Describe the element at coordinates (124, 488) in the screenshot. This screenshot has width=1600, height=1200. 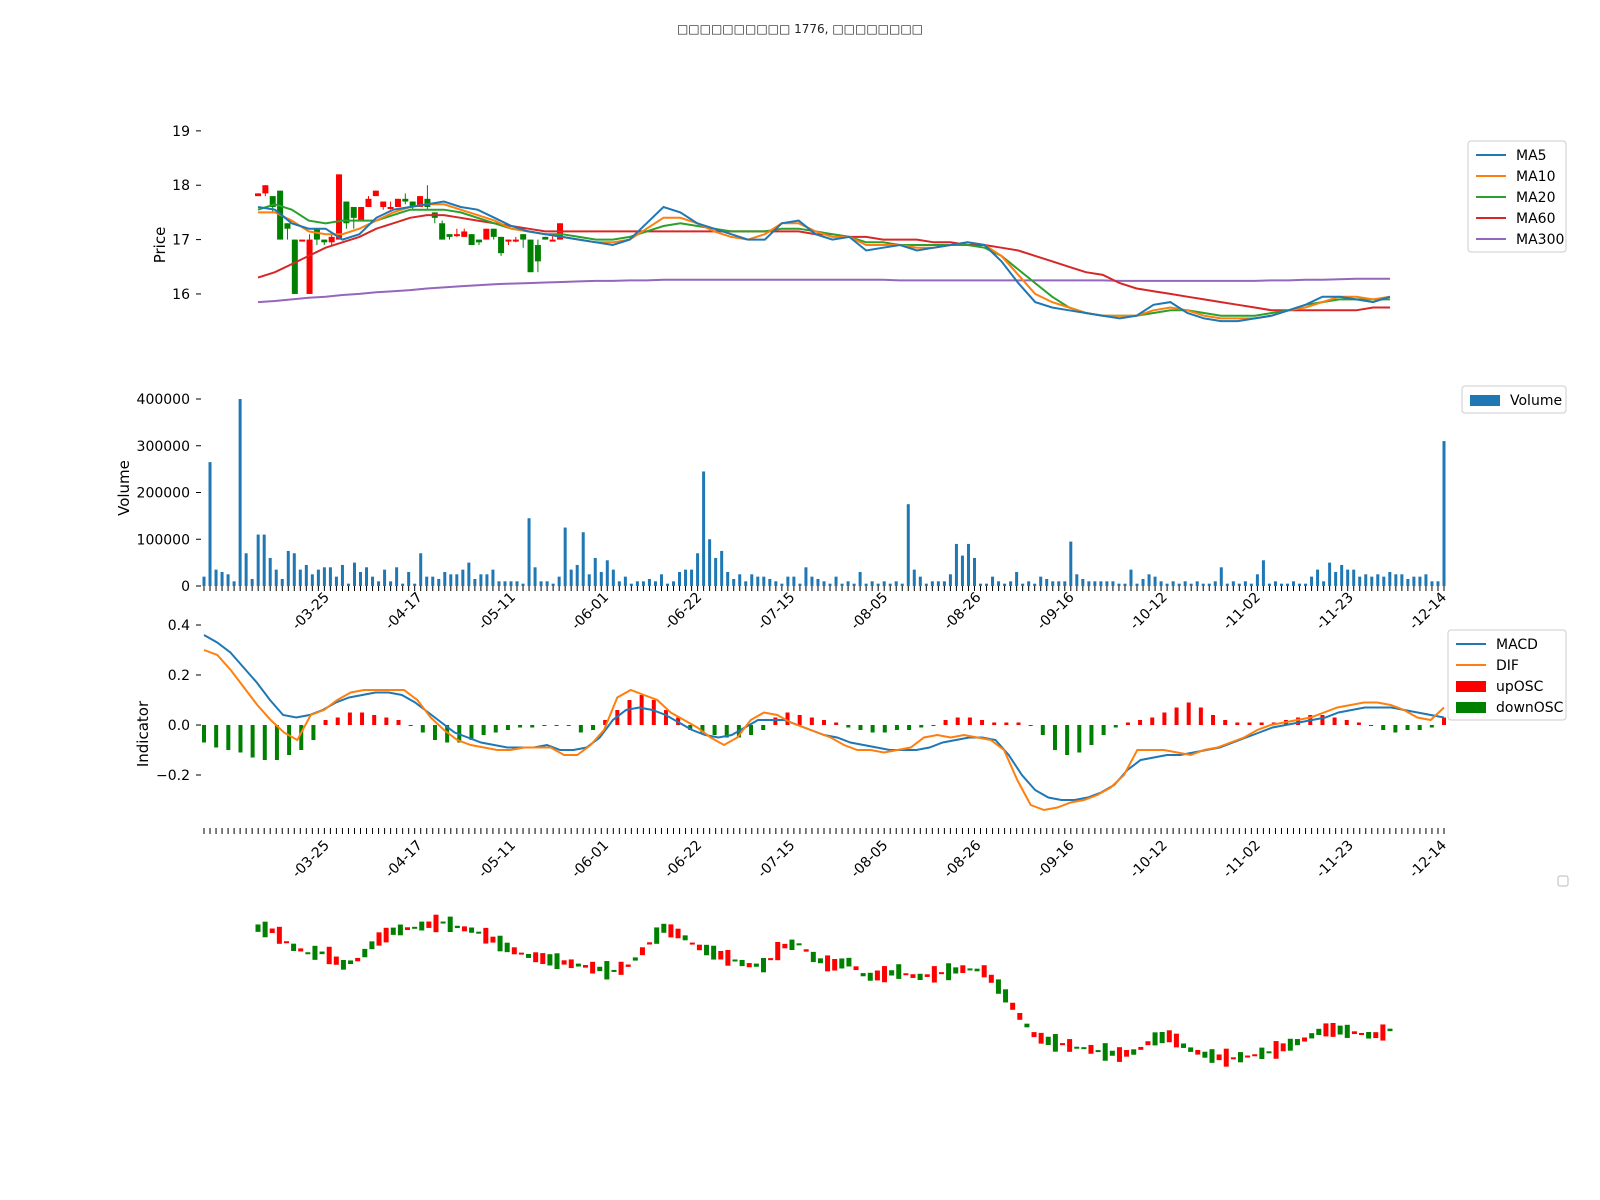
I see `volume-ylabel: Volume` at that location.